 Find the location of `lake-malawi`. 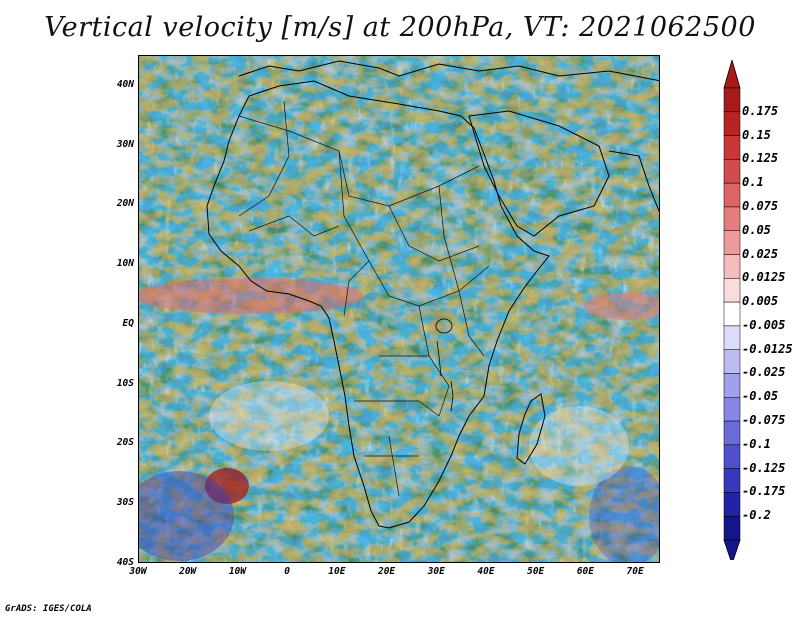

lake-malawi is located at coordinates (452, 396).